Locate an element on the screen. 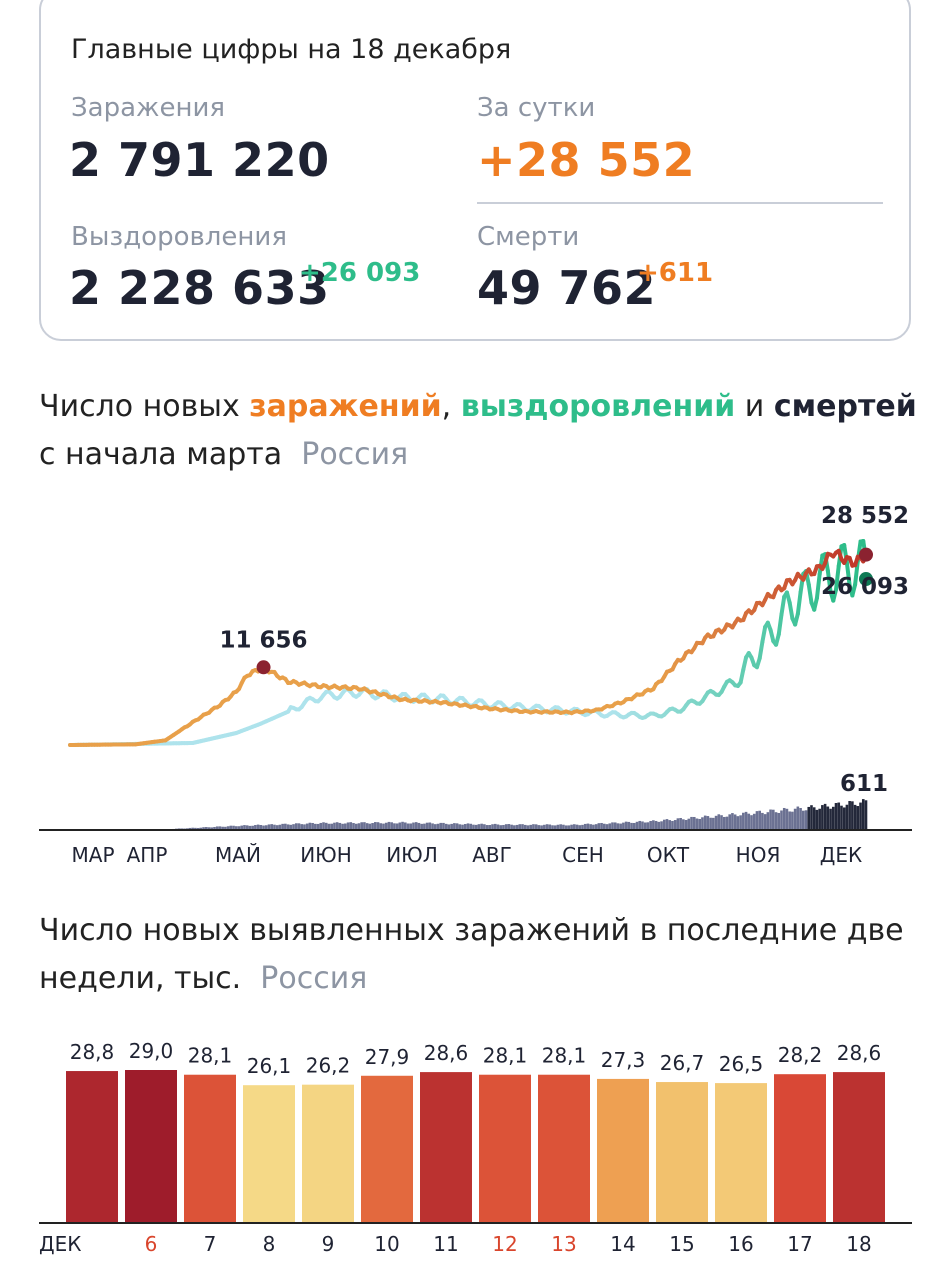  month-tick-label: ОКТ is located at coordinates (668, 855).